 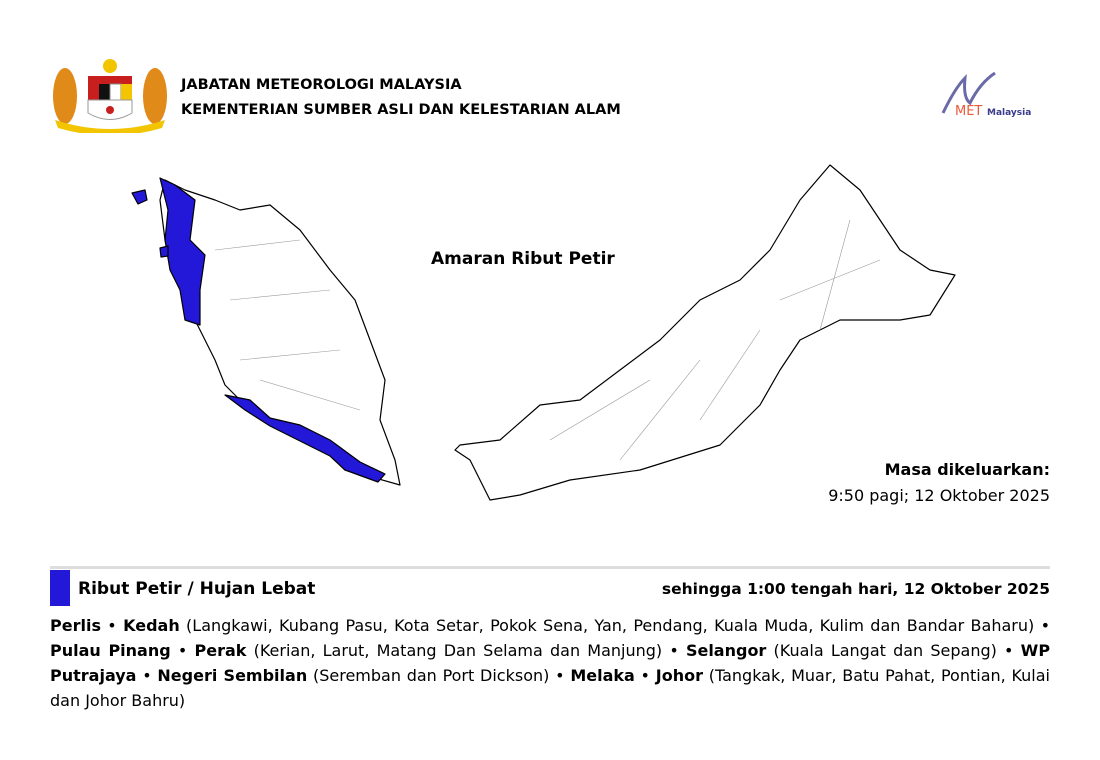 What do you see at coordinates (110, 96) in the screenshot?
I see `coat-of-arms-logo` at bounding box center [110, 96].